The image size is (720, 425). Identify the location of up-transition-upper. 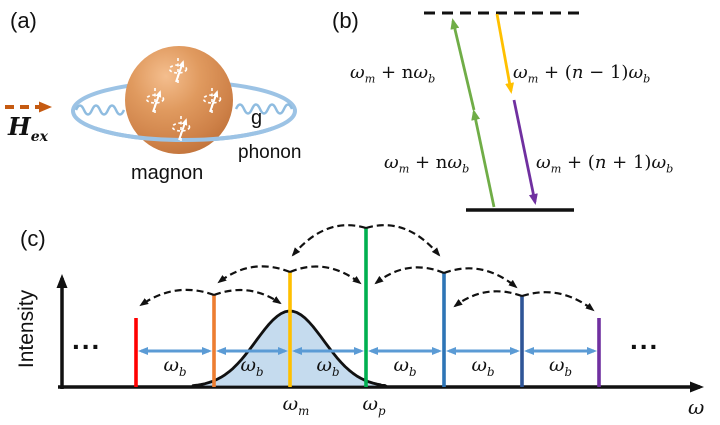
(463, 64).